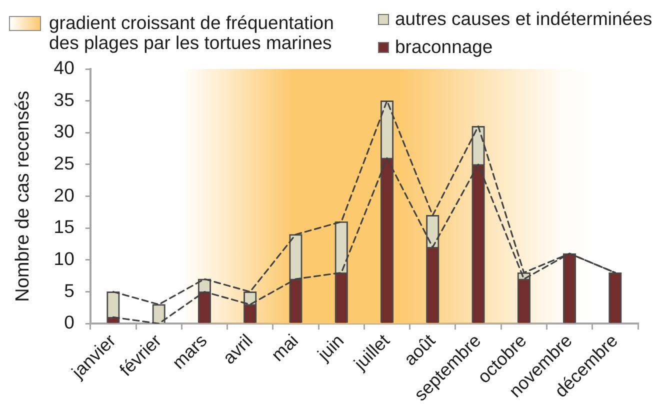 This screenshot has height=407, width=658. I want to click on y-tick-label: 20, so click(64, 195).